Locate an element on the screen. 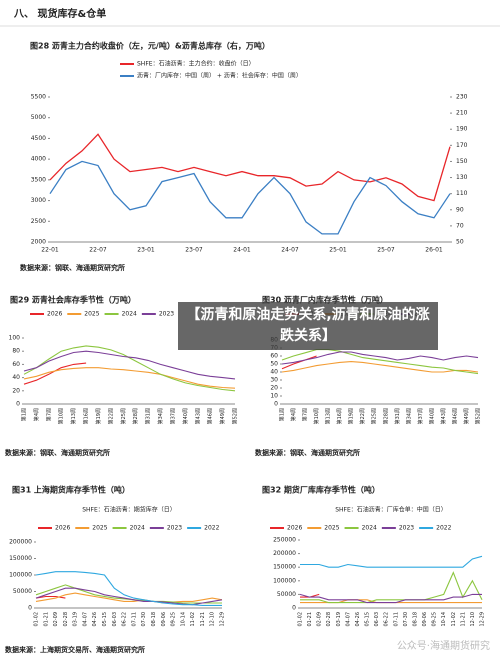 This screenshot has height=658, width=500. x-tick-label: 第34周 is located at coordinates (408, 416).